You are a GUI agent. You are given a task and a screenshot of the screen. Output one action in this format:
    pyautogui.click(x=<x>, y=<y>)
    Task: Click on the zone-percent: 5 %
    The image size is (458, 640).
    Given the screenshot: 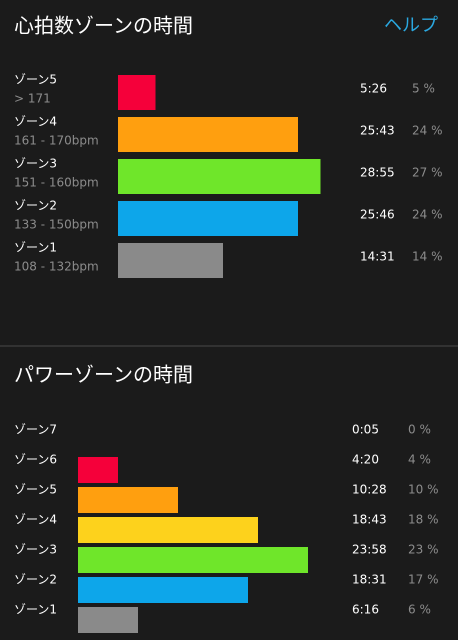 What is the action you would take?
    pyautogui.click(x=423, y=89)
    